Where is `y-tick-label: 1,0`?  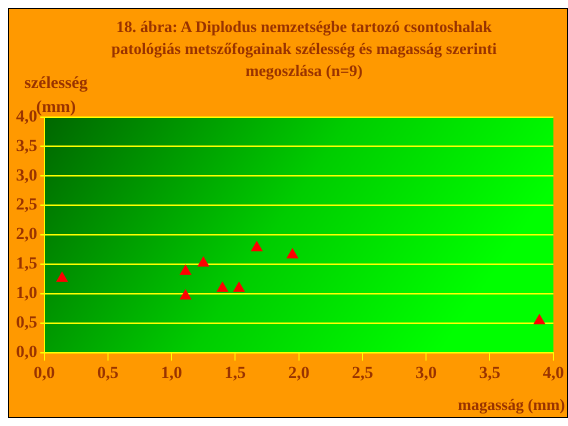 y-tick-label: 1,0 is located at coordinates (27, 292).